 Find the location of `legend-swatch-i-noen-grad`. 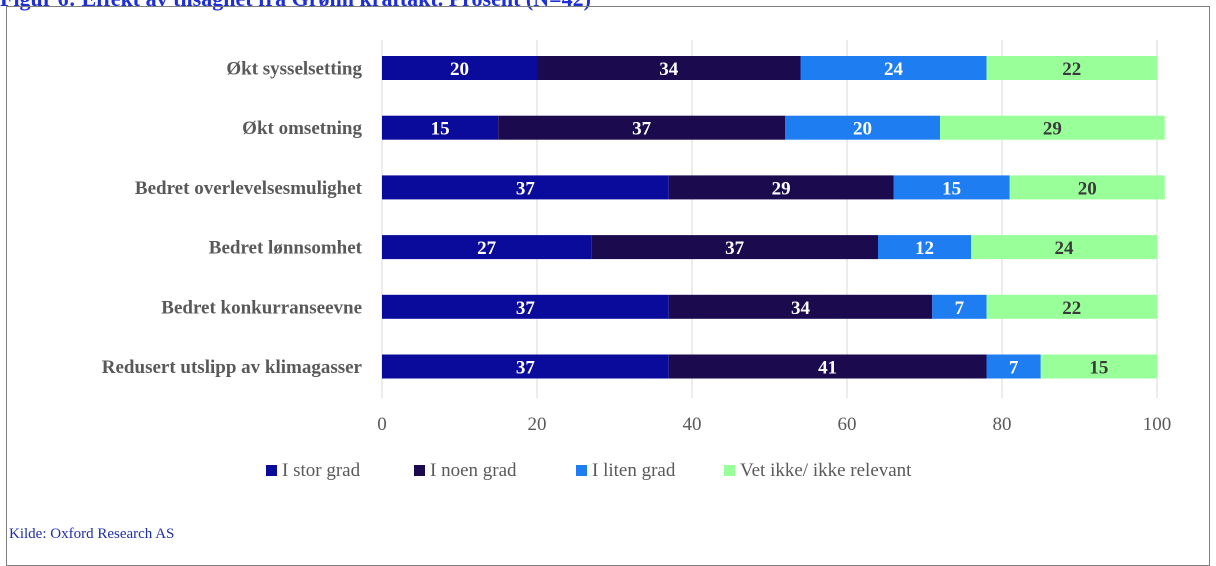

legend-swatch-i-noen-grad is located at coordinates (419, 470).